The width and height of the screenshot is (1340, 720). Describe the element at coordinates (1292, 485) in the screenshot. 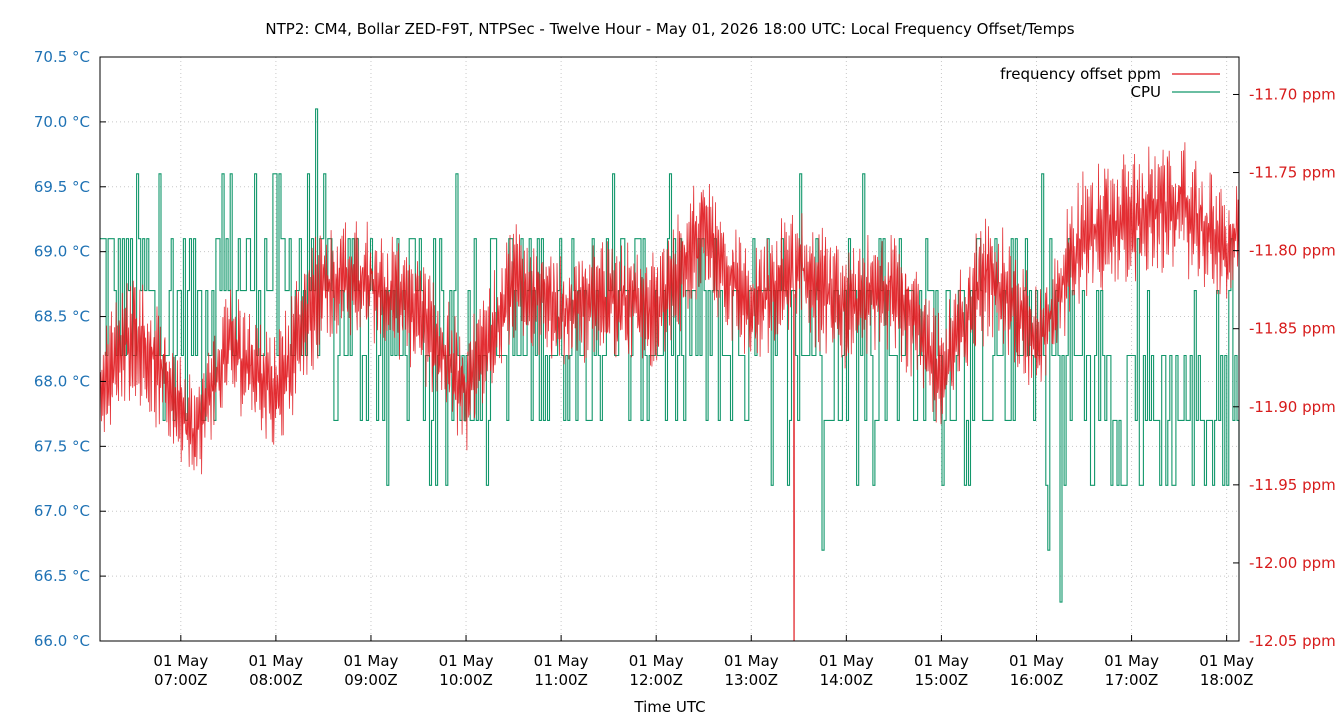

I see `right-tick-label: -11.95 ppm` at that location.